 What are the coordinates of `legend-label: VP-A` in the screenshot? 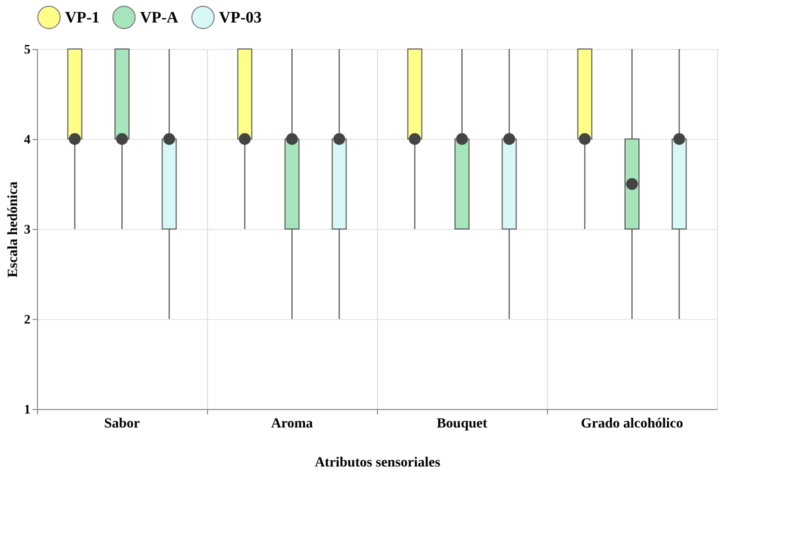 It's located at (159, 17).